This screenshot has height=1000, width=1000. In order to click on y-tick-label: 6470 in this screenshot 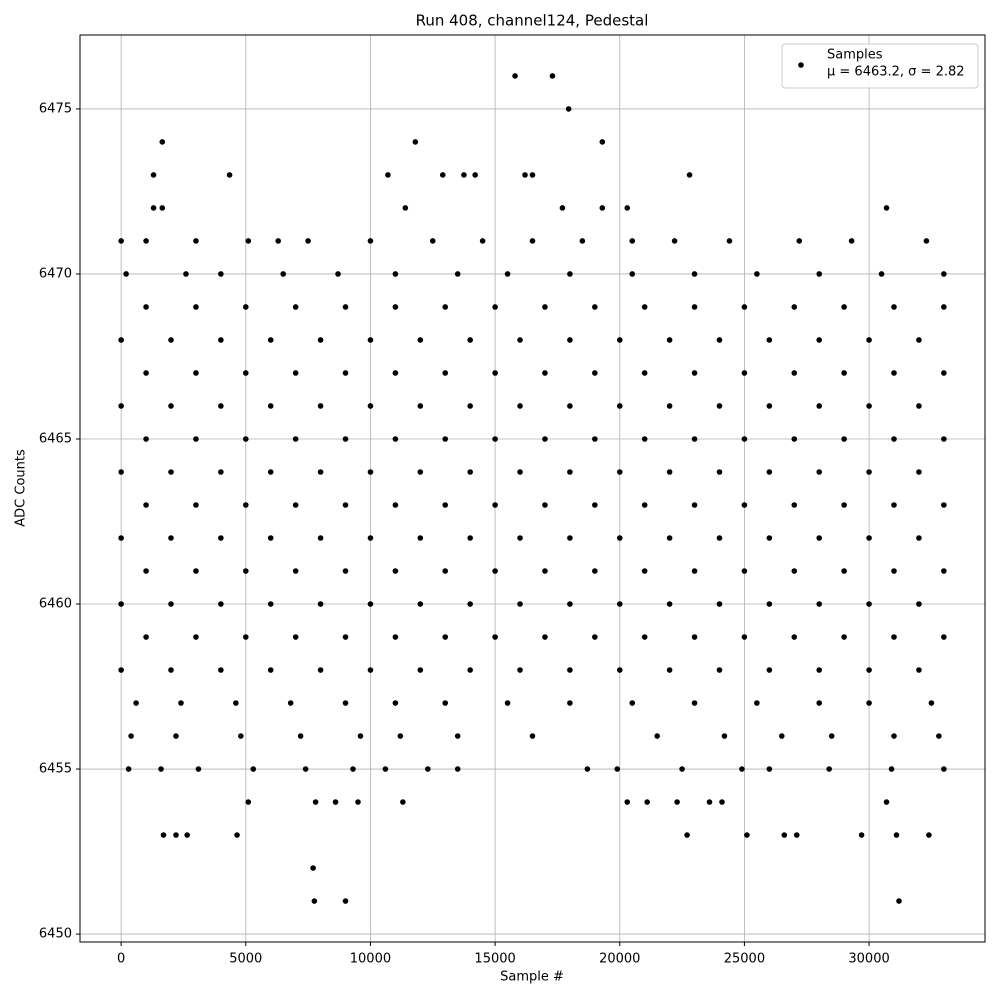, I will do `click(55, 273)`.